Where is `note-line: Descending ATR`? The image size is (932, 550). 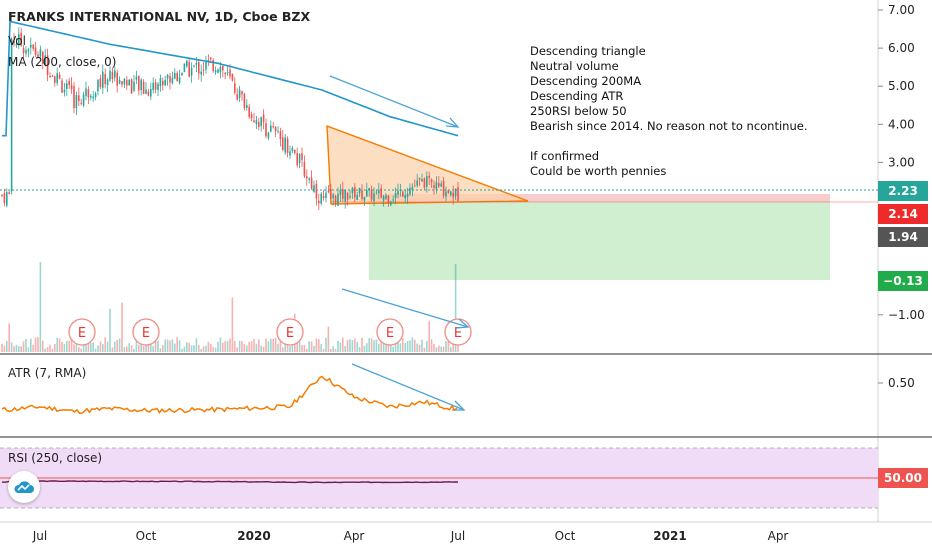
note-line: Descending ATR is located at coordinates (577, 96).